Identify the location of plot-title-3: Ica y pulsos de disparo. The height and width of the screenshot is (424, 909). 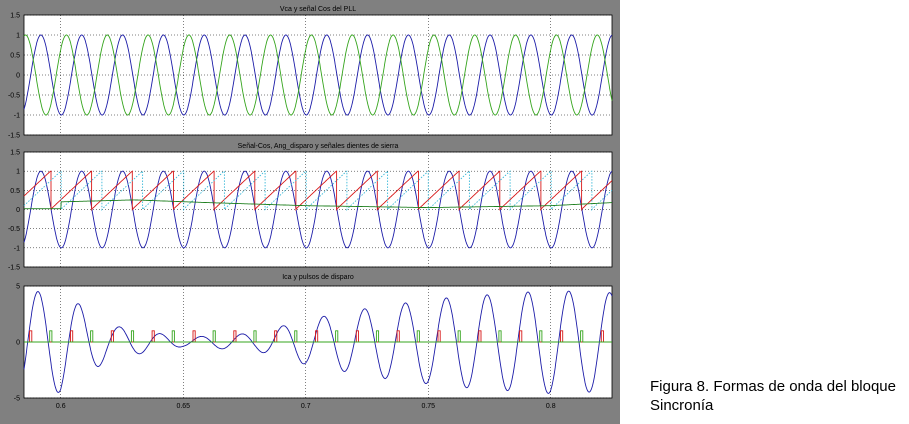
(318, 277).